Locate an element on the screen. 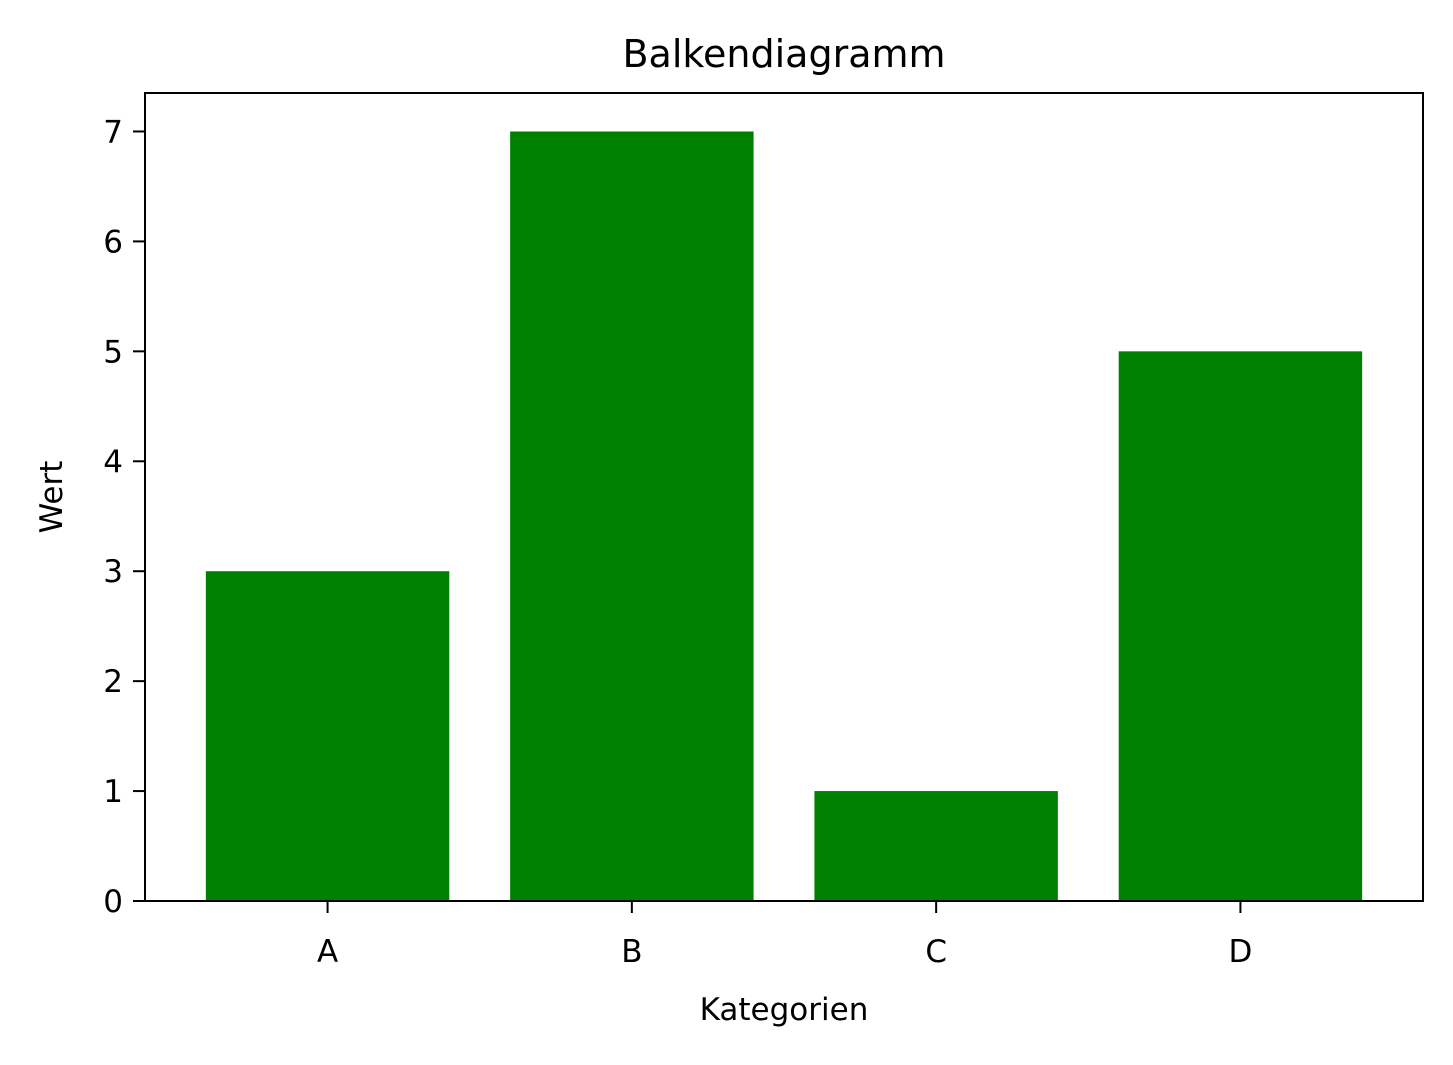 This screenshot has height=1065, width=1453. x-tick-label-C: C is located at coordinates (936, 952).